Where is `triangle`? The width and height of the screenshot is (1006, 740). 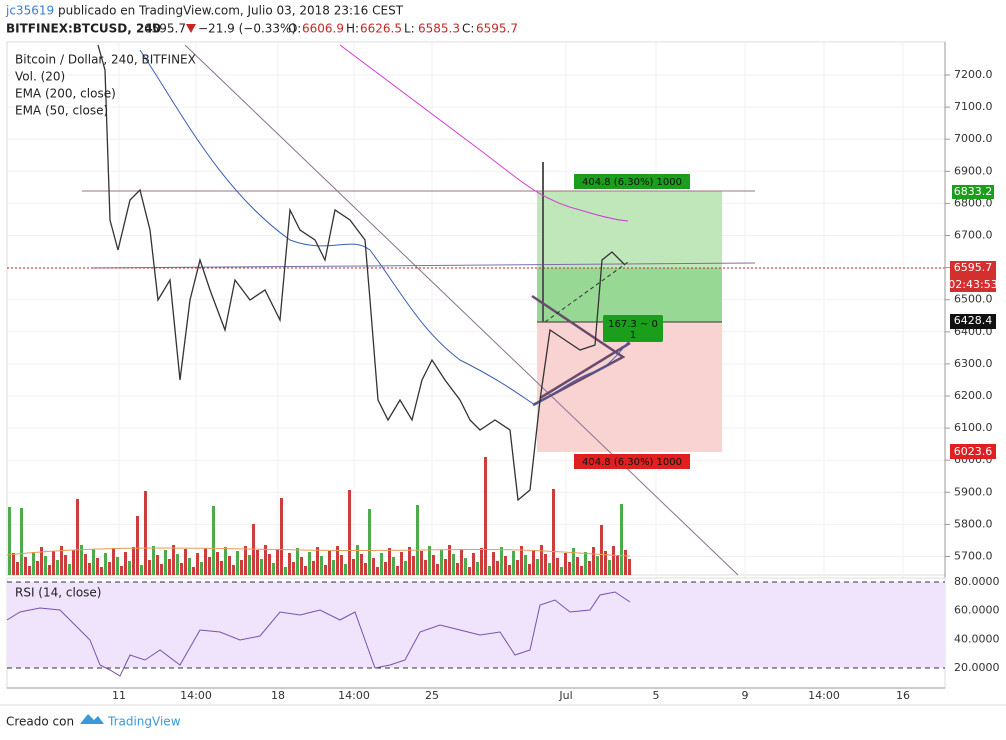
triangle is located at coordinates (581, 350).